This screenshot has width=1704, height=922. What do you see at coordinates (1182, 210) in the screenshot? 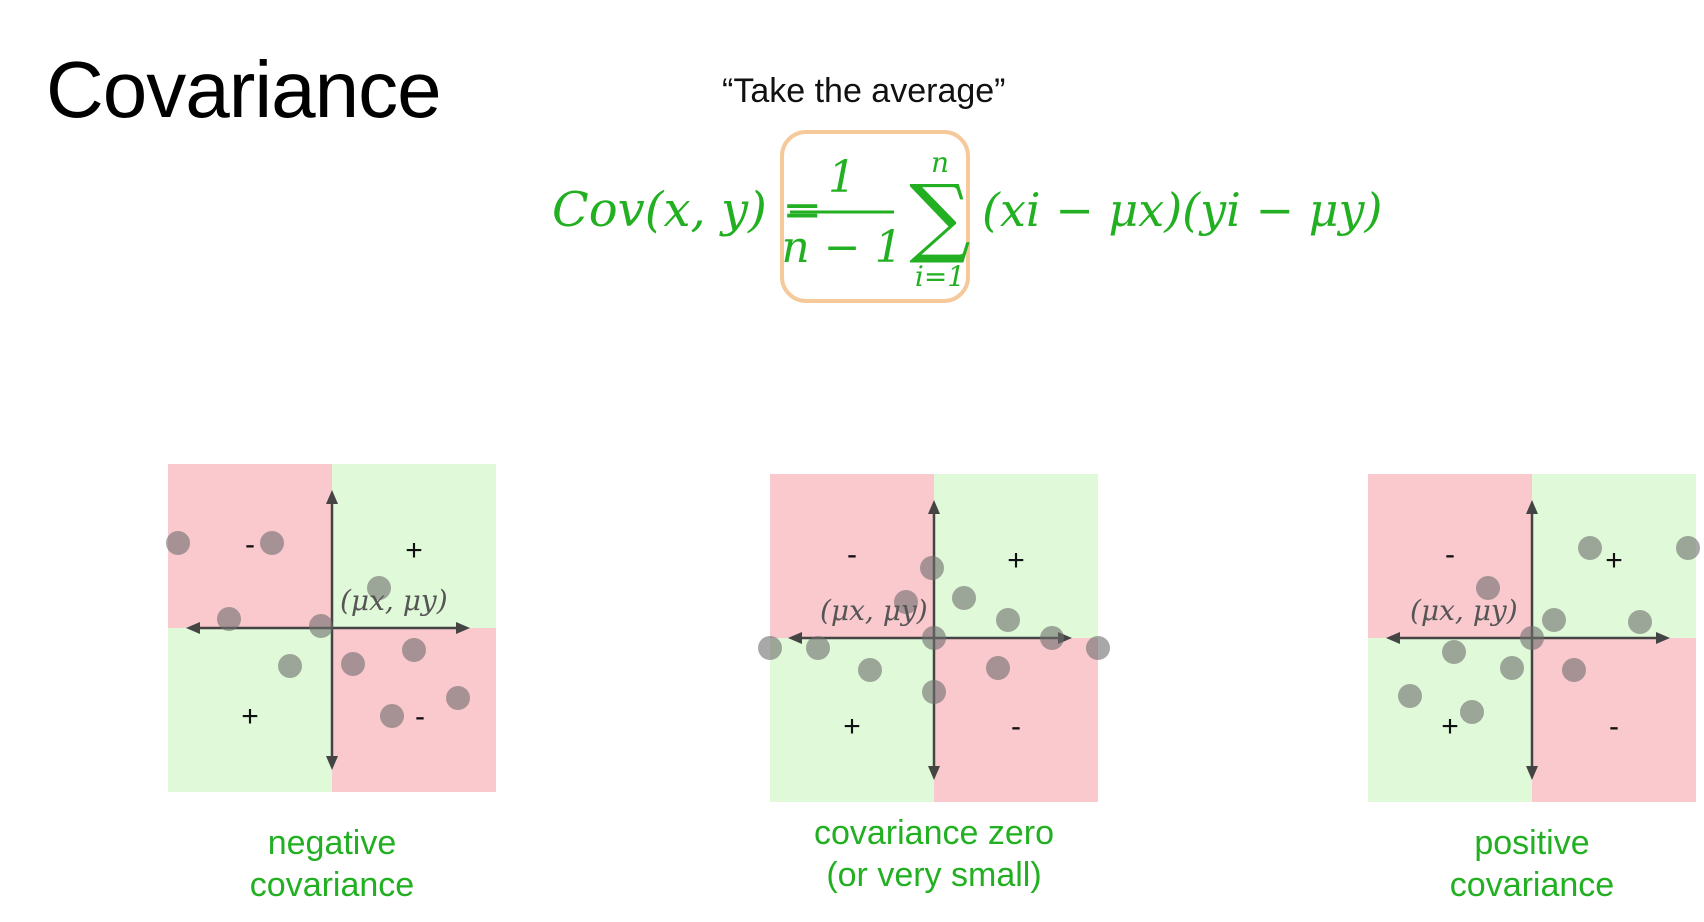
I see `formula-term: (xi − μx)(yi − μy)` at bounding box center [1182, 210].